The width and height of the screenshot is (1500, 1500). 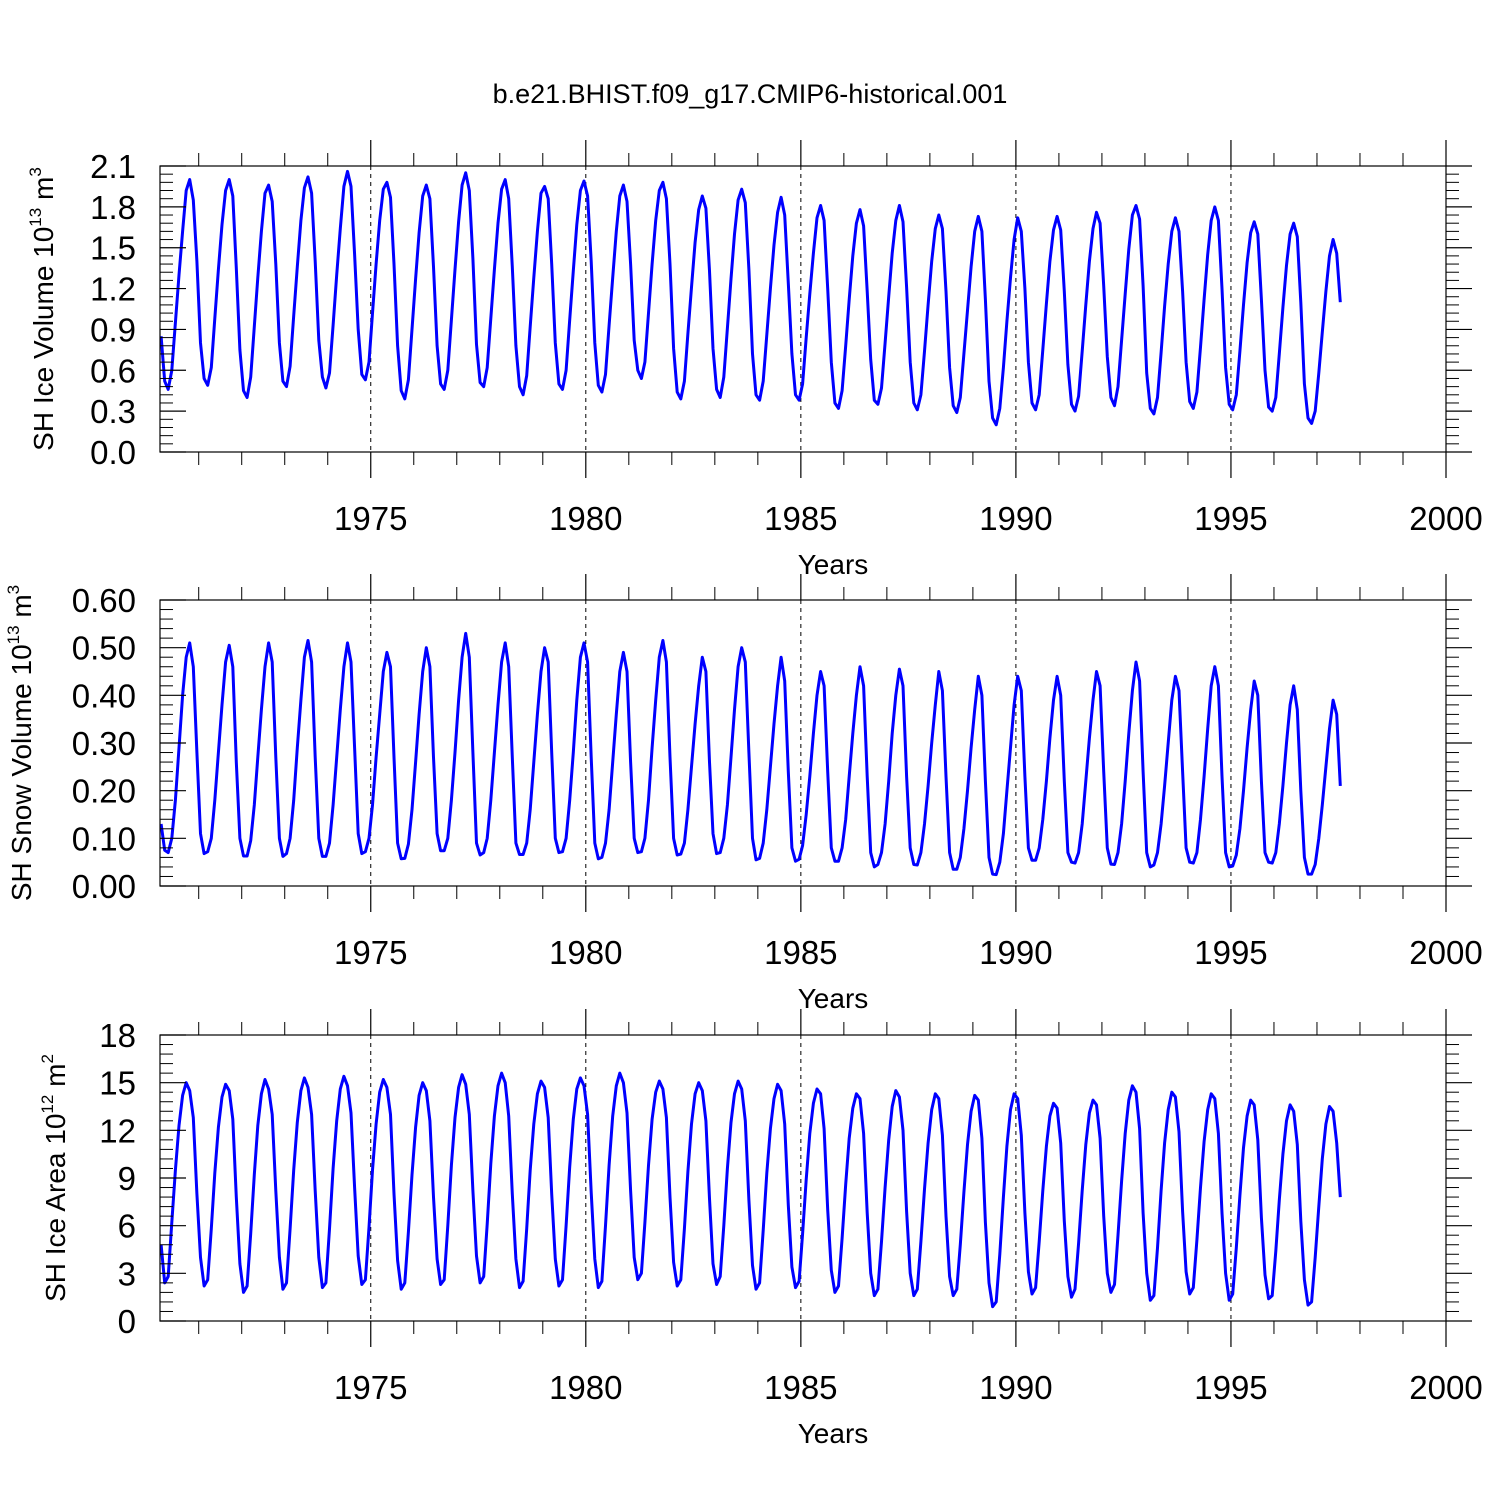 I want to click on y-axis-label: SH Ice Area 1012 m2, so click(x=54, y=1178).